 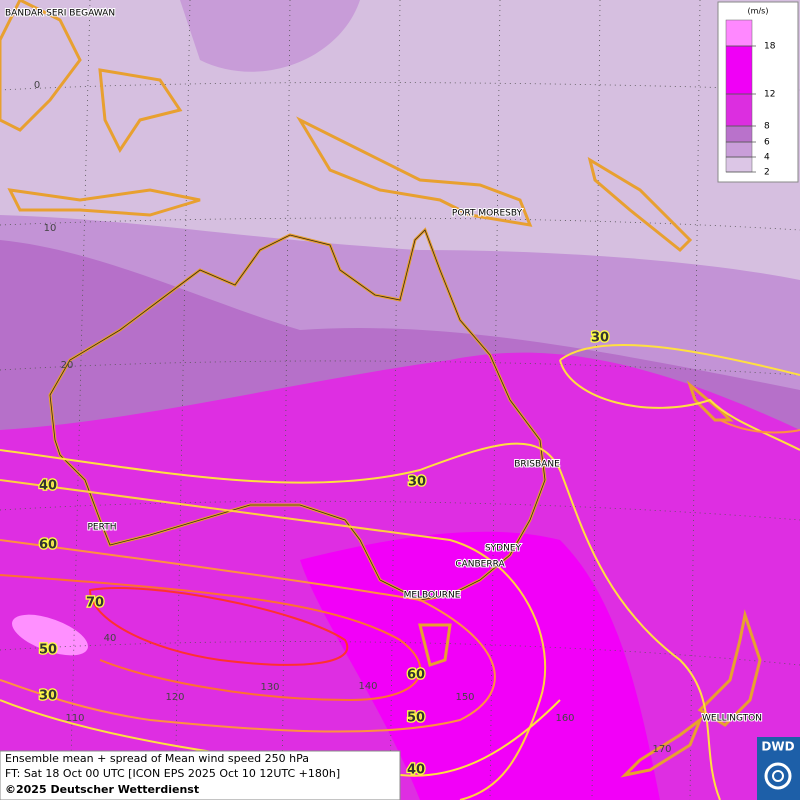 I want to click on legend-tick-label: 12, so click(x=769, y=95).